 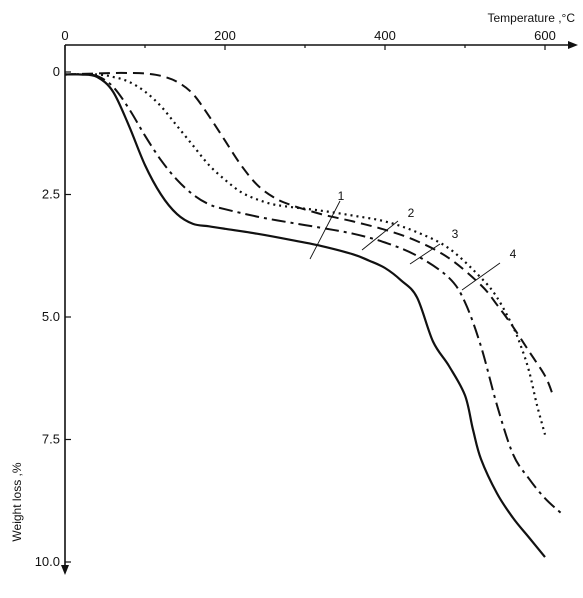 What do you see at coordinates (545, 35) in the screenshot?
I see `x-tick-label: 600` at bounding box center [545, 35].